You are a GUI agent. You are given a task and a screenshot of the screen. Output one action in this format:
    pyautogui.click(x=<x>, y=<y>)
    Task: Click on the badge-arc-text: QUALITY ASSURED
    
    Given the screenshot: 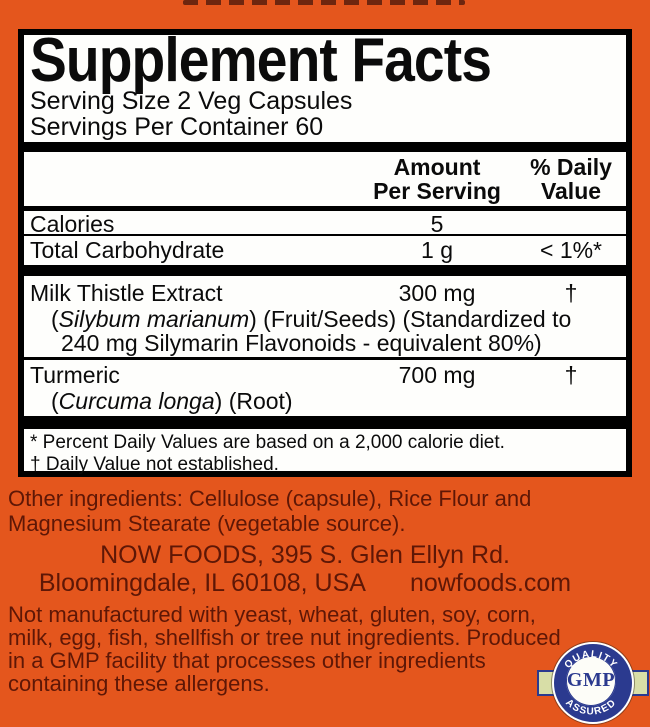 What is the action you would take?
    pyautogui.click(x=591, y=683)
    